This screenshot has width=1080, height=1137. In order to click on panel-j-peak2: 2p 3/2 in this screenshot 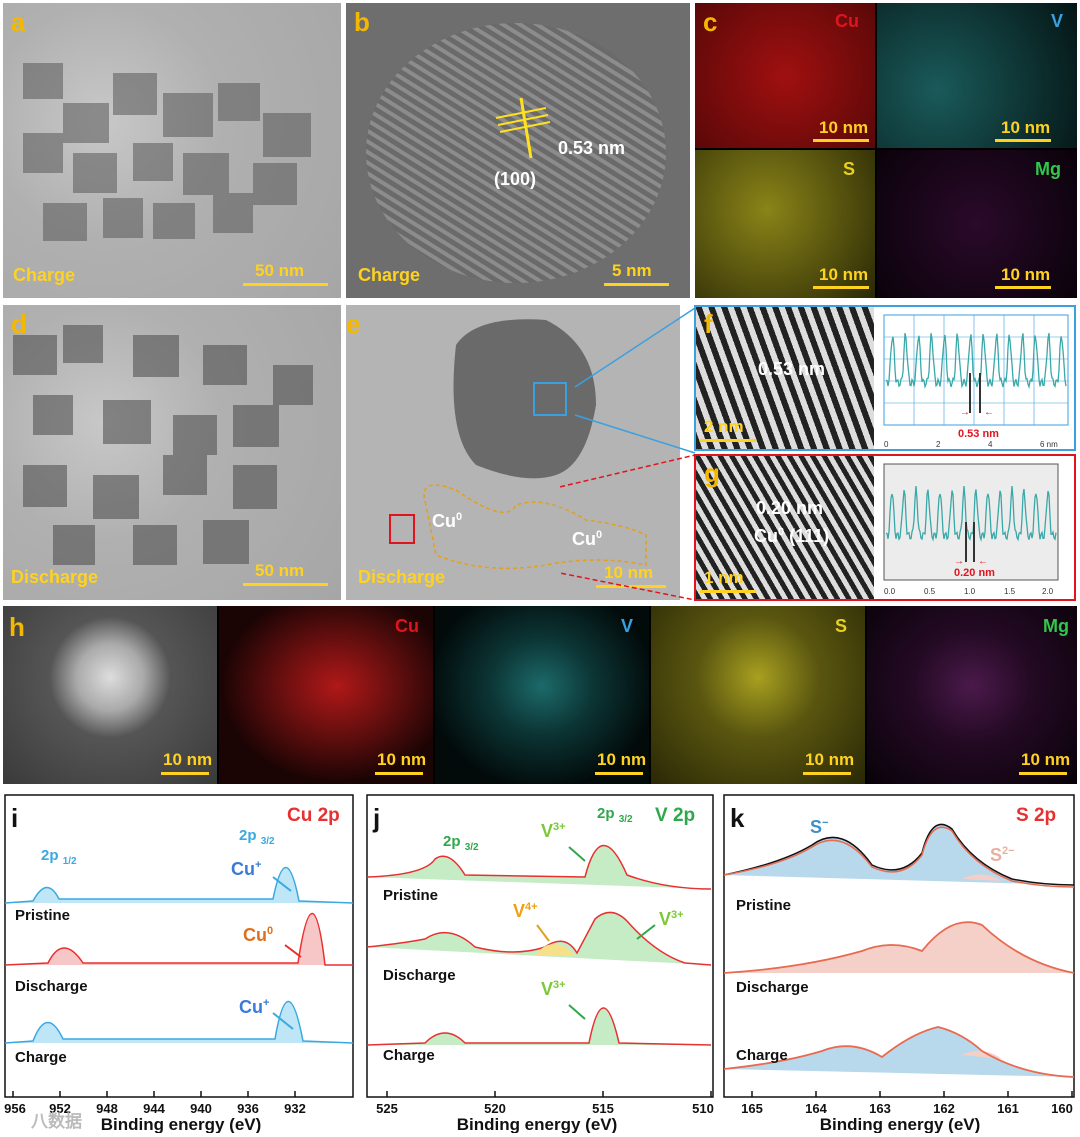, I will do `click(615, 815)`.